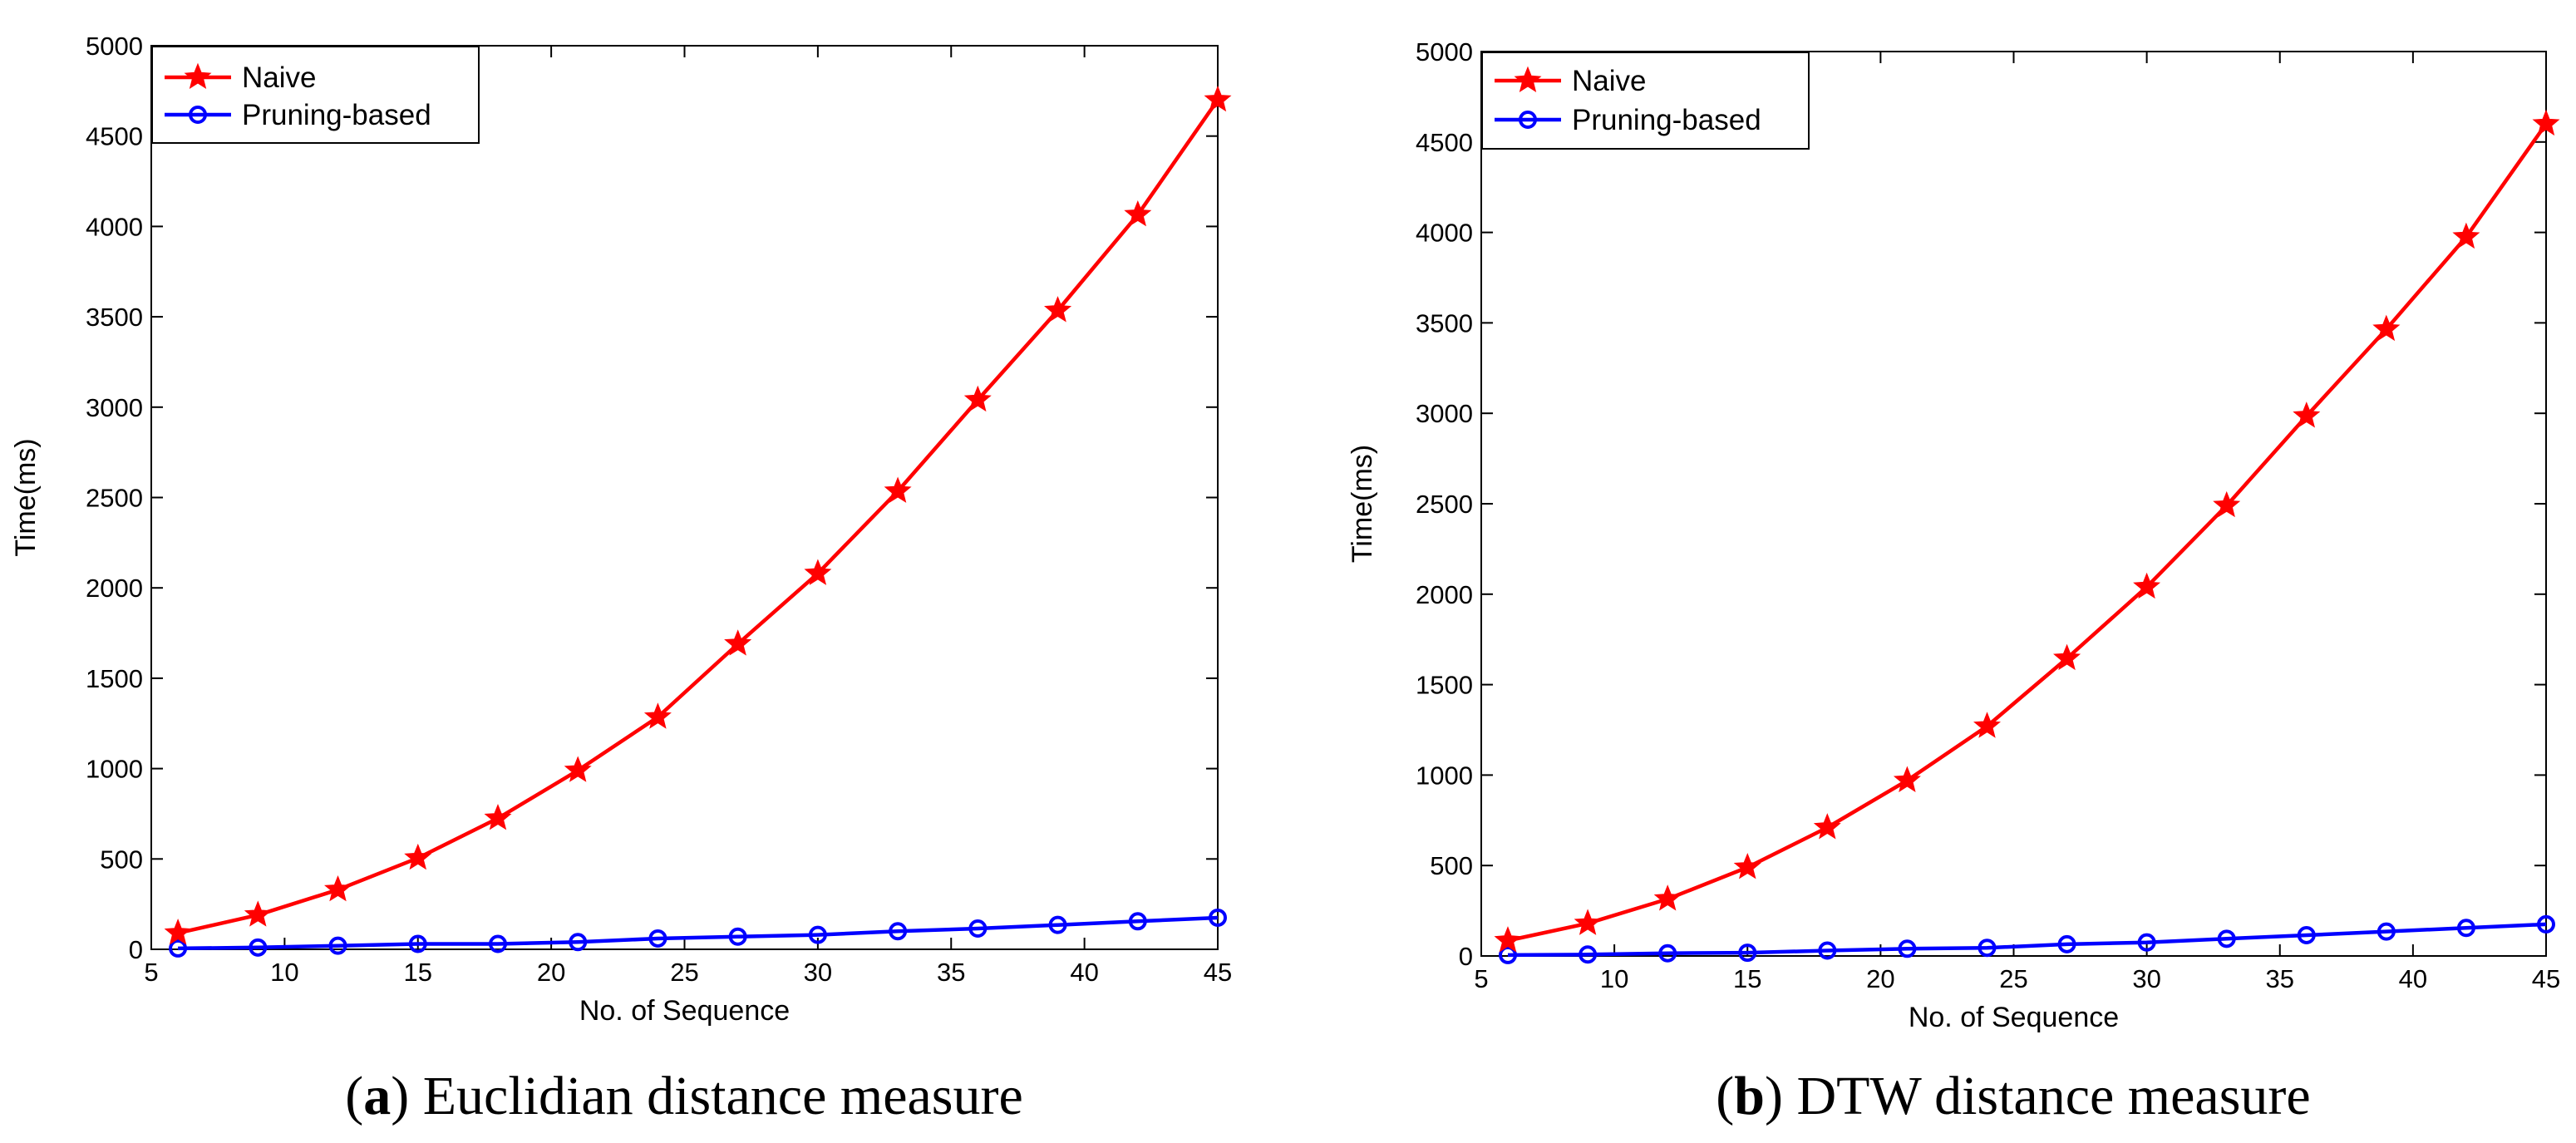 Image resolution: width=2576 pixels, height=1143 pixels. What do you see at coordinates (1466, 956) in the screenshot?
I see `y-tick-label: 0` at bounding box center [1466, 956].